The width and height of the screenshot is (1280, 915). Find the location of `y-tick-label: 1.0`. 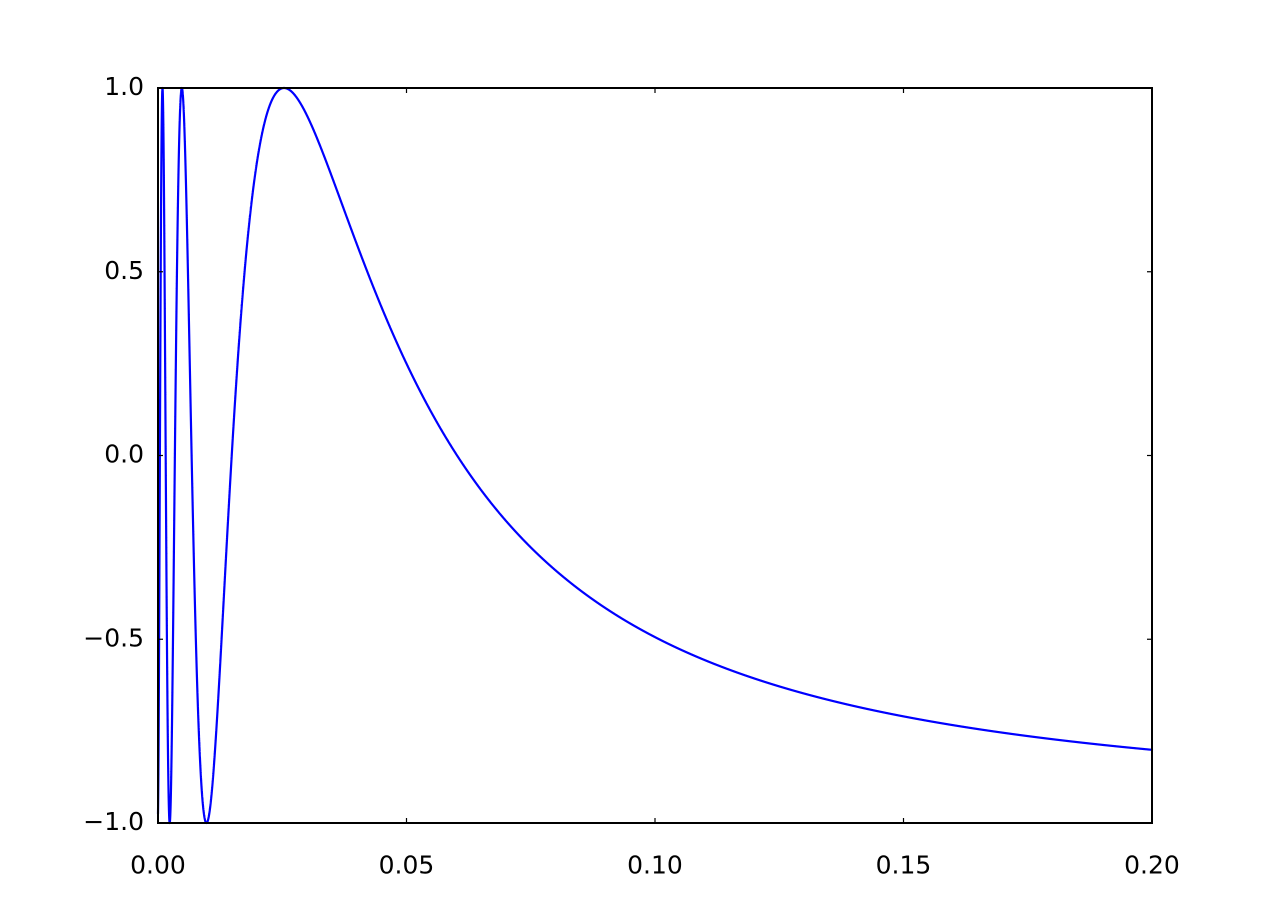

y-tick-label: 1.0 is located at coordinates (124, 86).